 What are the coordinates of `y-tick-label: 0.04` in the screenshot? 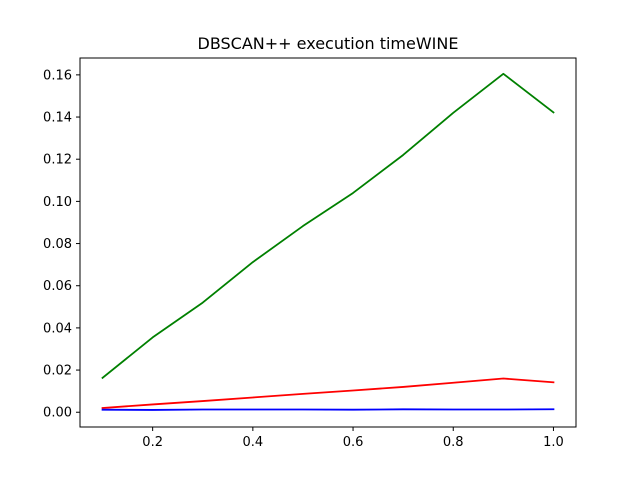 It's located at (57, 328).